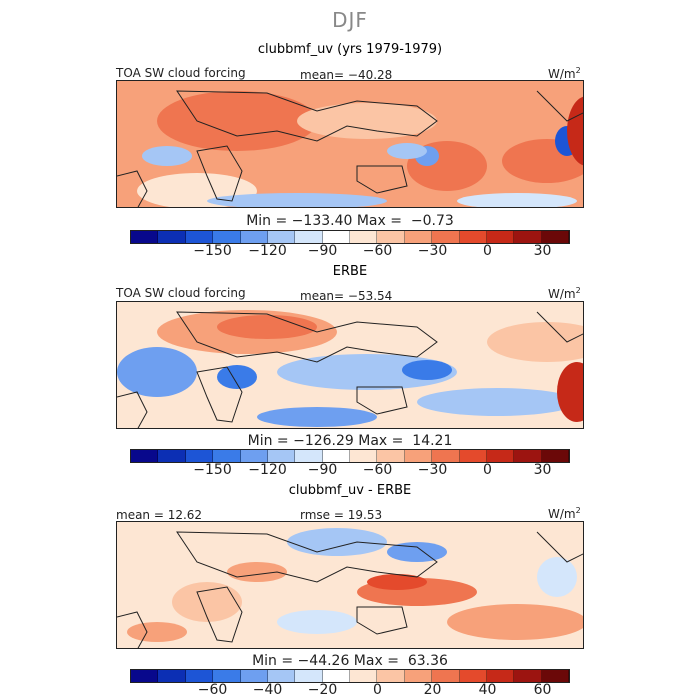 This screenshot has height=700, width=700. I want to click on panel-2-units-label: W/m2, so click(564, 293).